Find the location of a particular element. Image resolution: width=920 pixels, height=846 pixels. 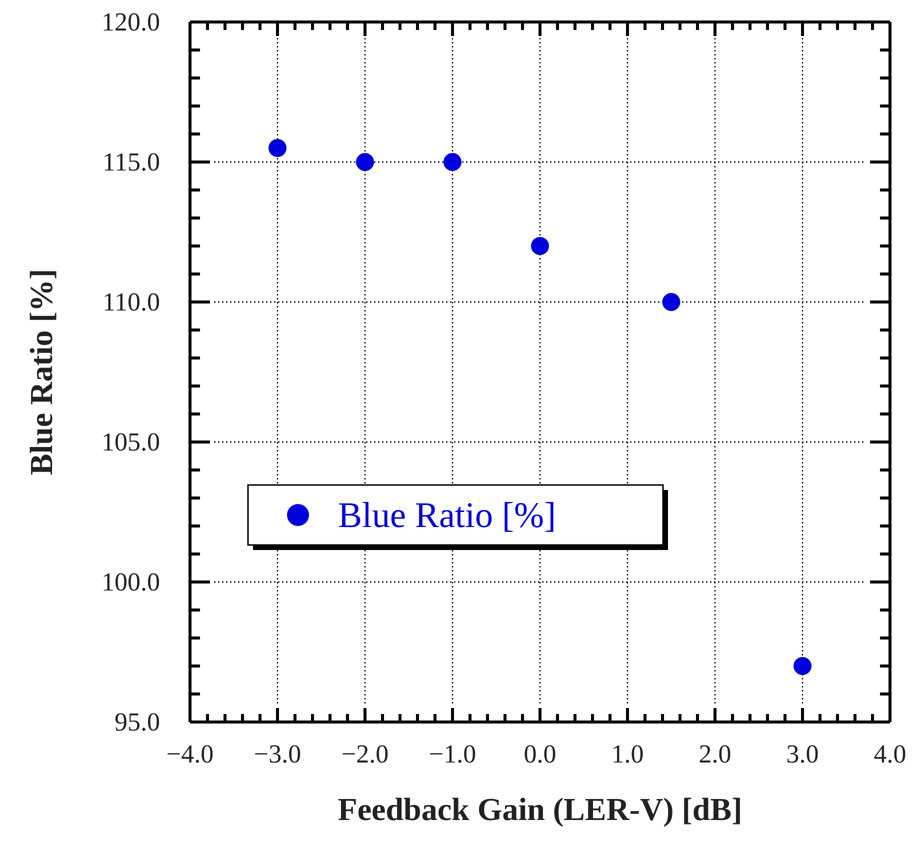

x-tick-label: 3.0 is located at coordinates (802, 753).